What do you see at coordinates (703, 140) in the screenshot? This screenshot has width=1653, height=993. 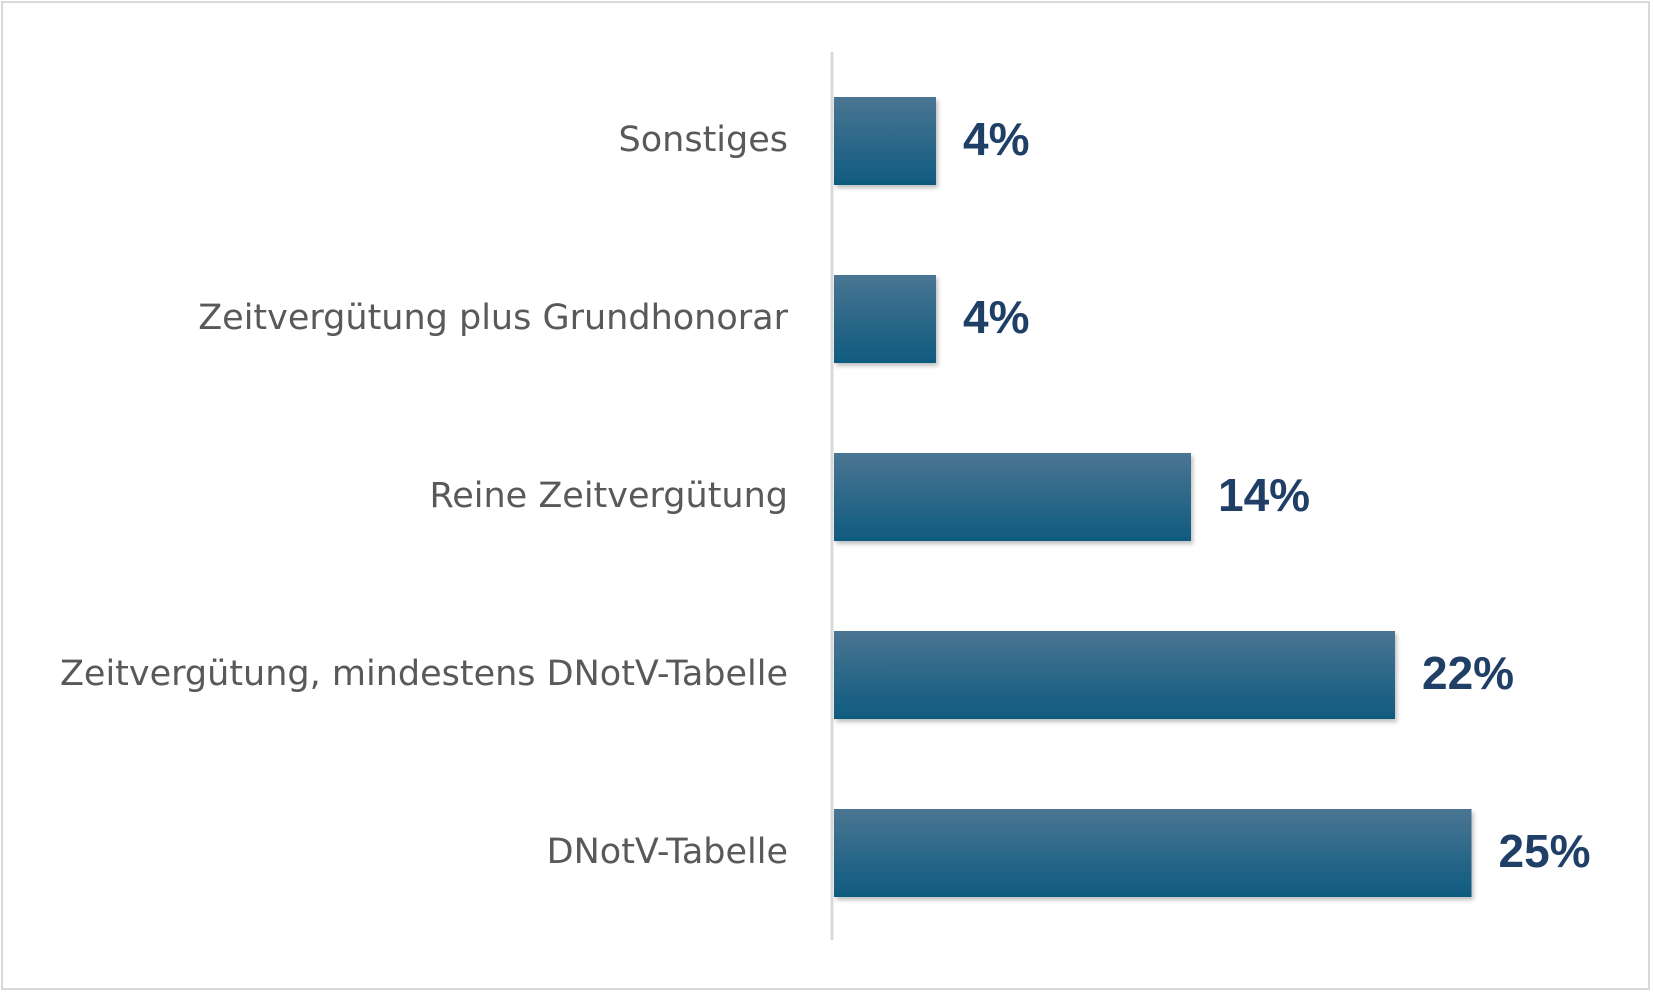 I see `category-label: Sonstiges` at bounding box center [703, 140].